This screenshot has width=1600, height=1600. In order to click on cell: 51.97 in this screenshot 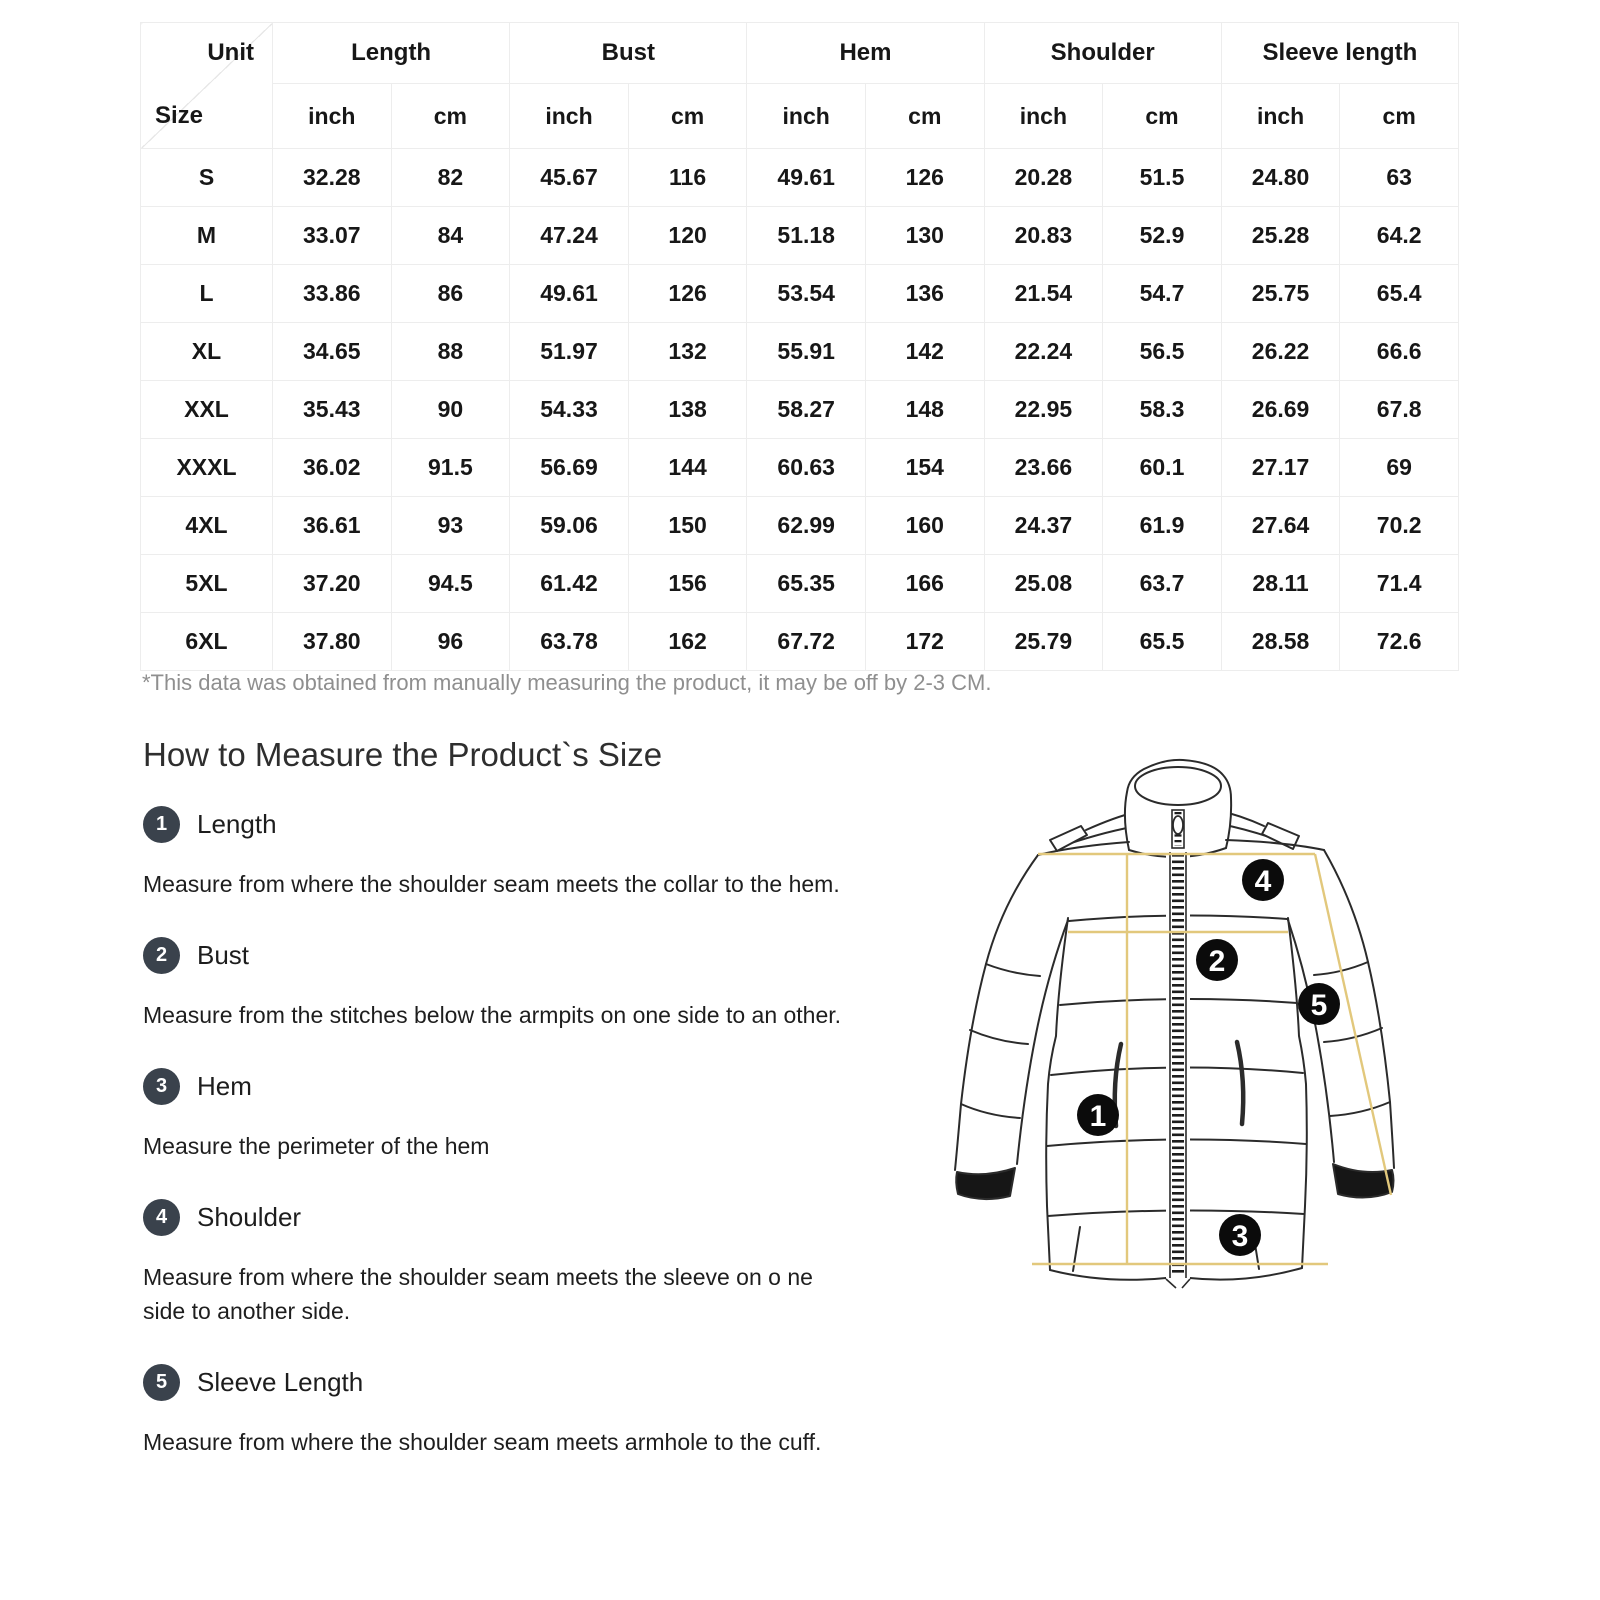, I will do `click(569, 351)`.